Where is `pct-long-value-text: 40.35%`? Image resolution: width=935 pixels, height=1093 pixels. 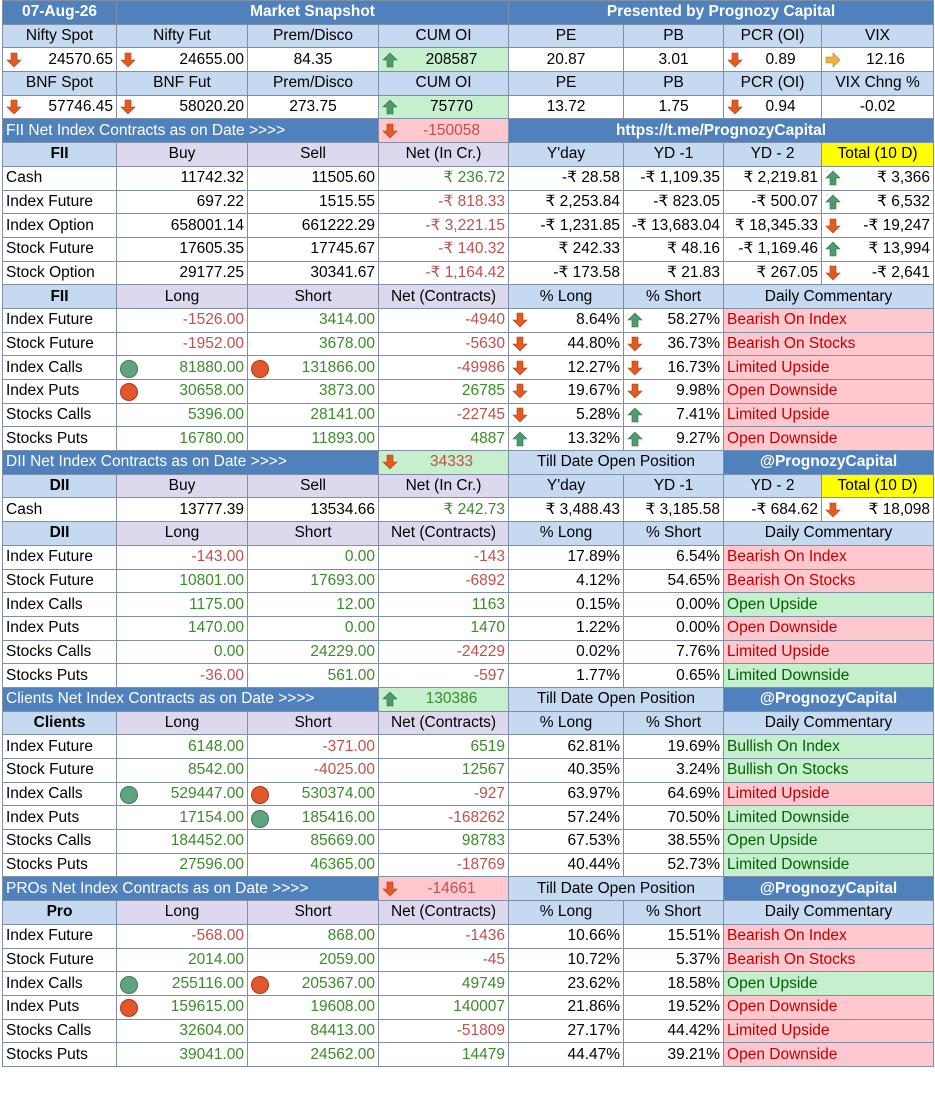
pct-long-value-text: 40.35% is located at coordinates (594, 770).